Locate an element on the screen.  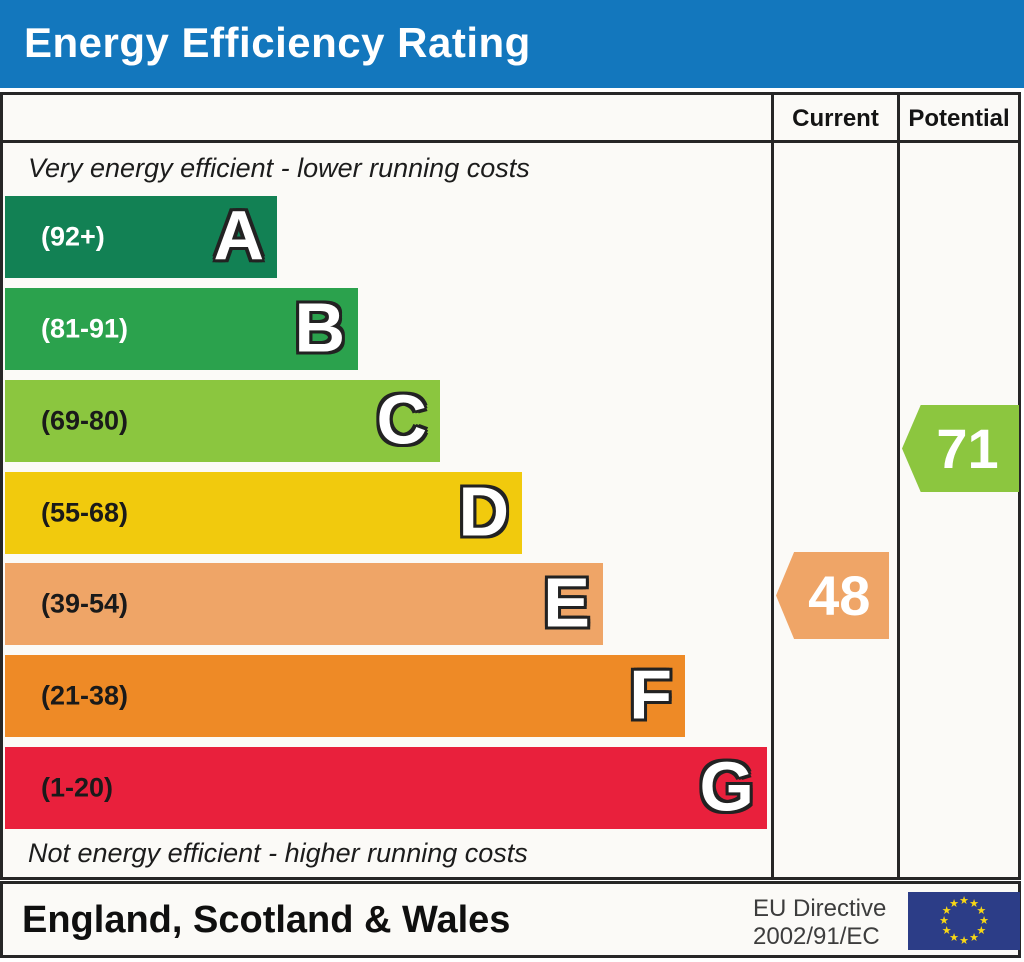
band-letter: B is located at coordinates (319, 327).